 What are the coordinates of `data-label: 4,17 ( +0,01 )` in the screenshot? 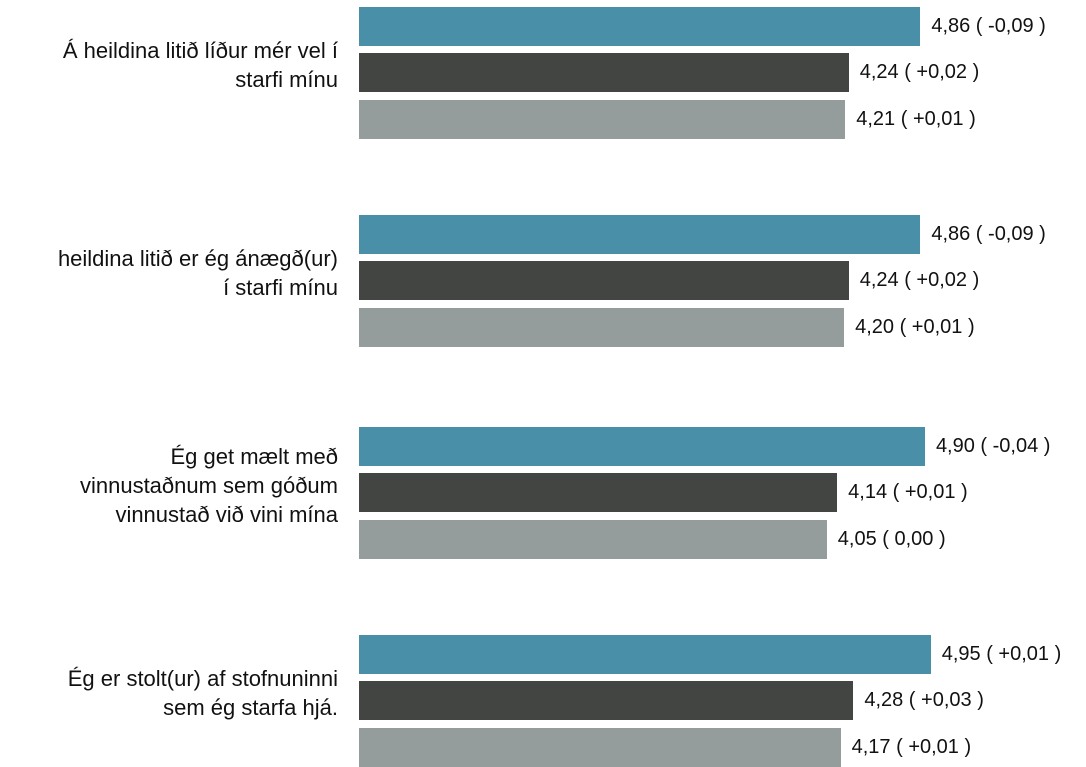 It's located at (912, 747).